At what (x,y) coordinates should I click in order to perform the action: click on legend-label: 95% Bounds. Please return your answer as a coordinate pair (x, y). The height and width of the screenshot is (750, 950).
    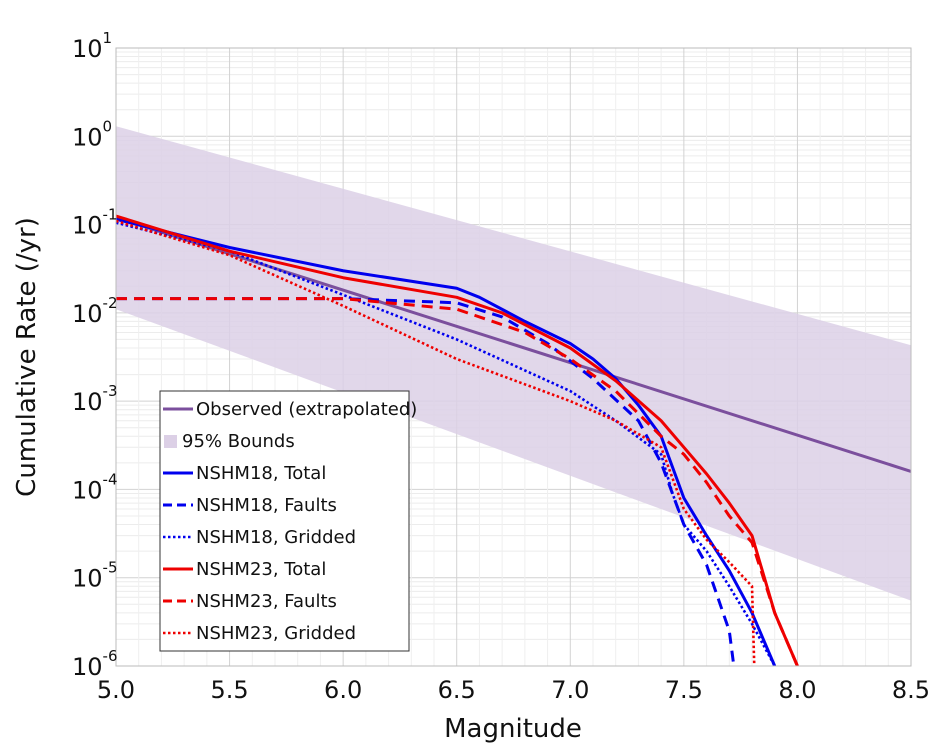
    Looking at the image, I should click on (238, 441).